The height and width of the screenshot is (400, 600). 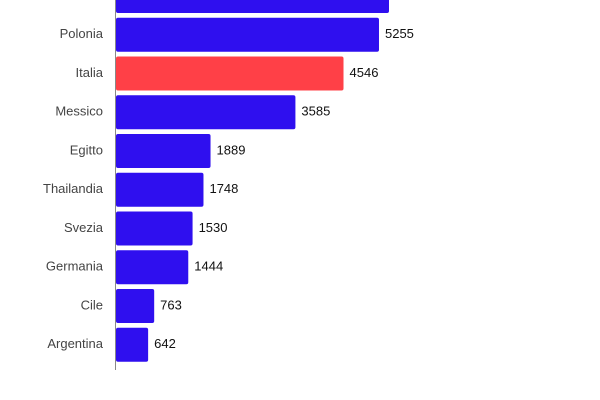 What do you see at coordinates (364, 72) in the screenshot?
I see `value-label: 4546` at bounding box center [364, 72].